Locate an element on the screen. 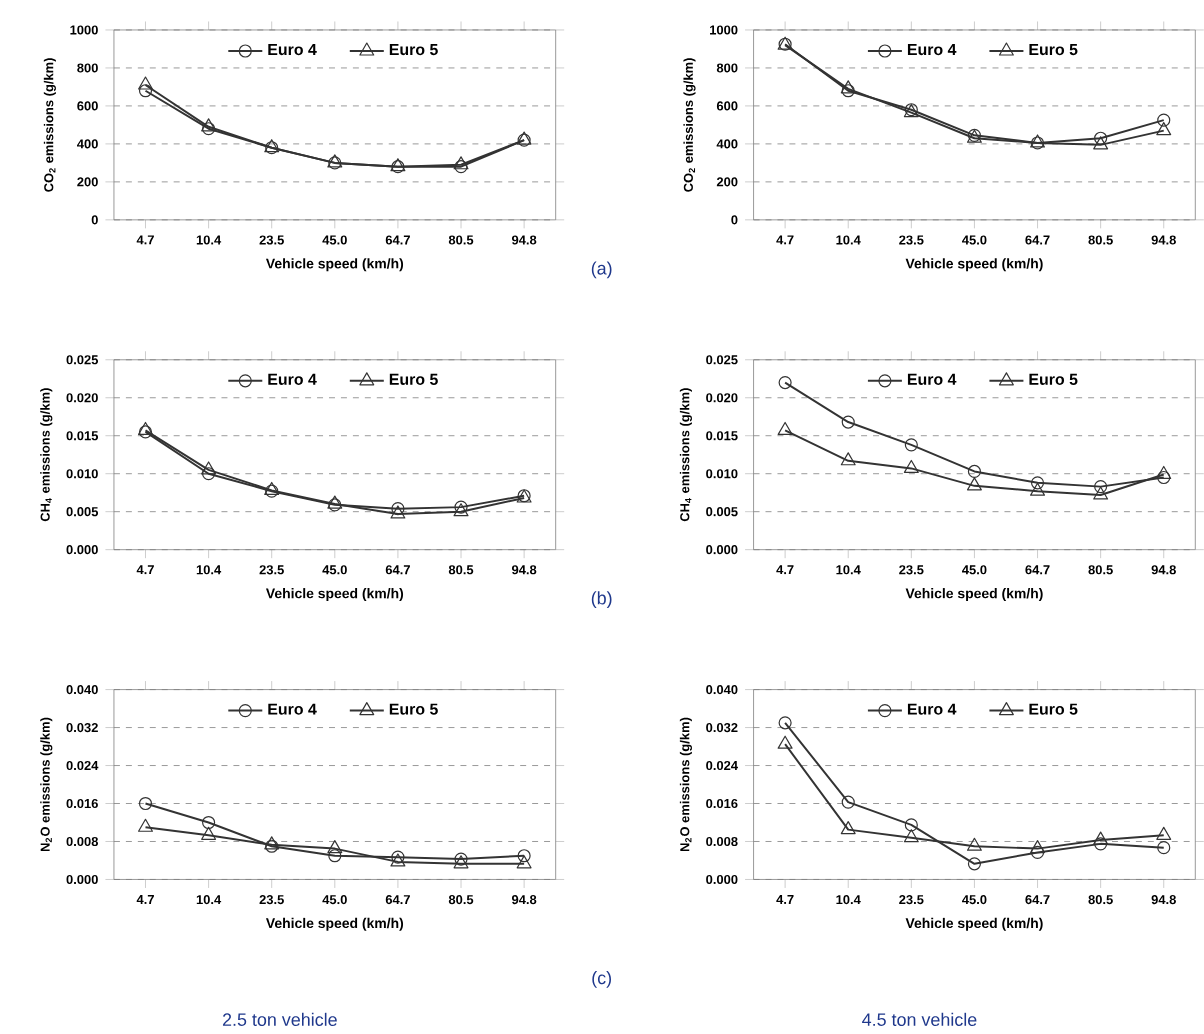 The width and height of the screenshot is (1204, 1034). text: 4.5 ton vehicle is located at coordinates (919, 1020).